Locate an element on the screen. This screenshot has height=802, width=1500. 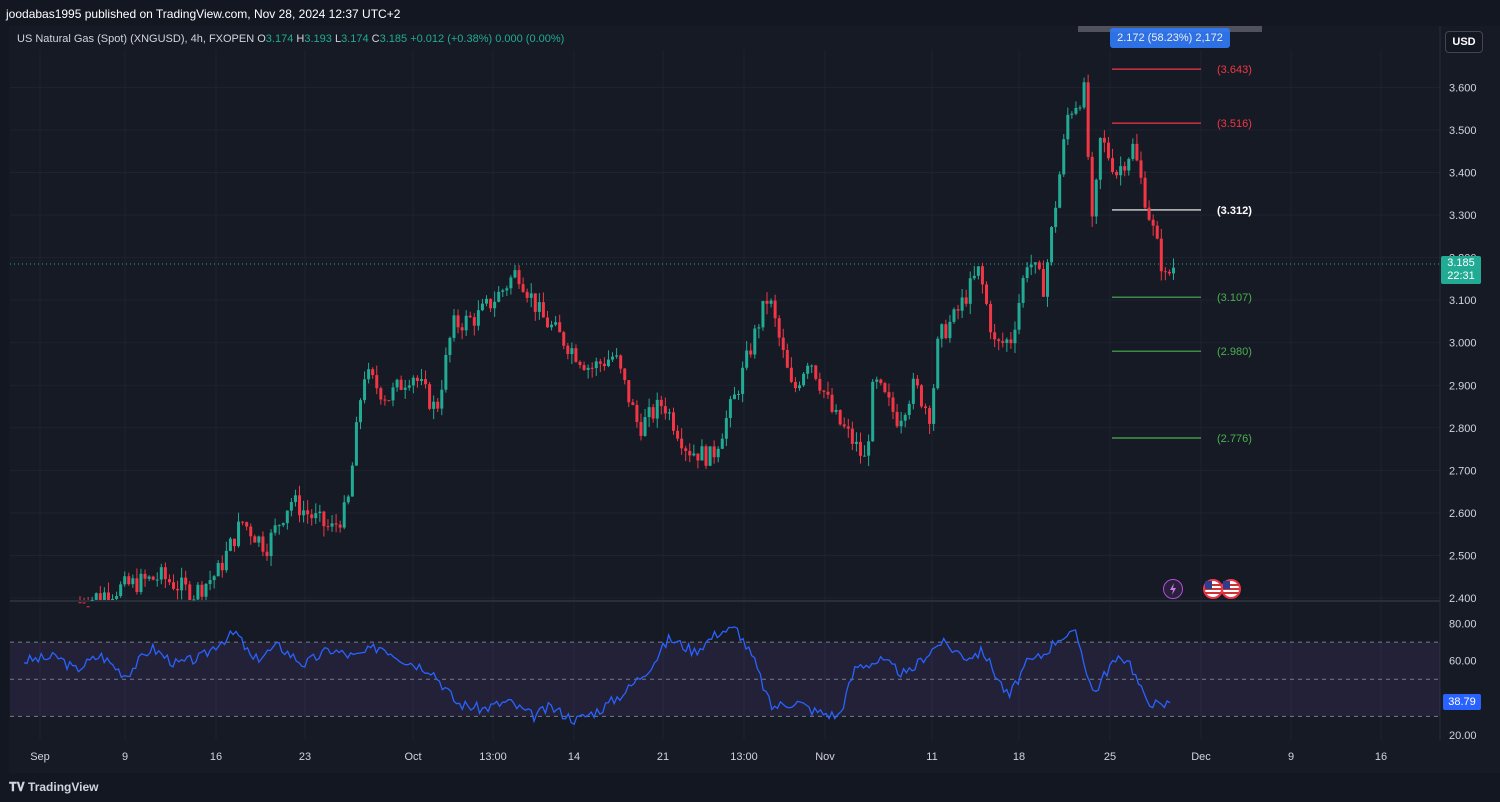
fib-level-label: (3.107) is located at coordinates (1234, 298).